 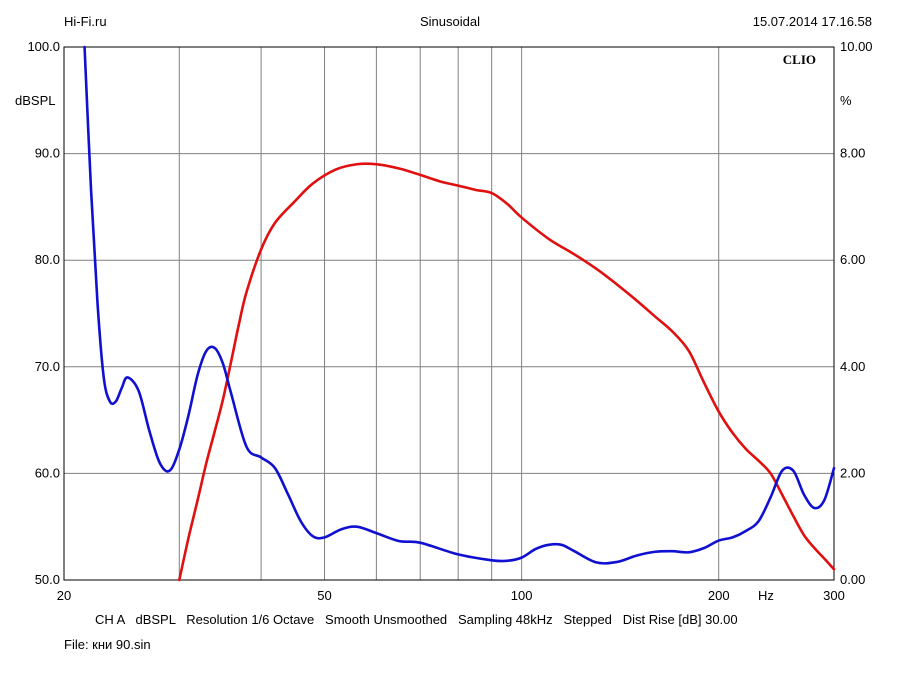 I want to click on x-tick-label: 50, so click(x=324, y=595).